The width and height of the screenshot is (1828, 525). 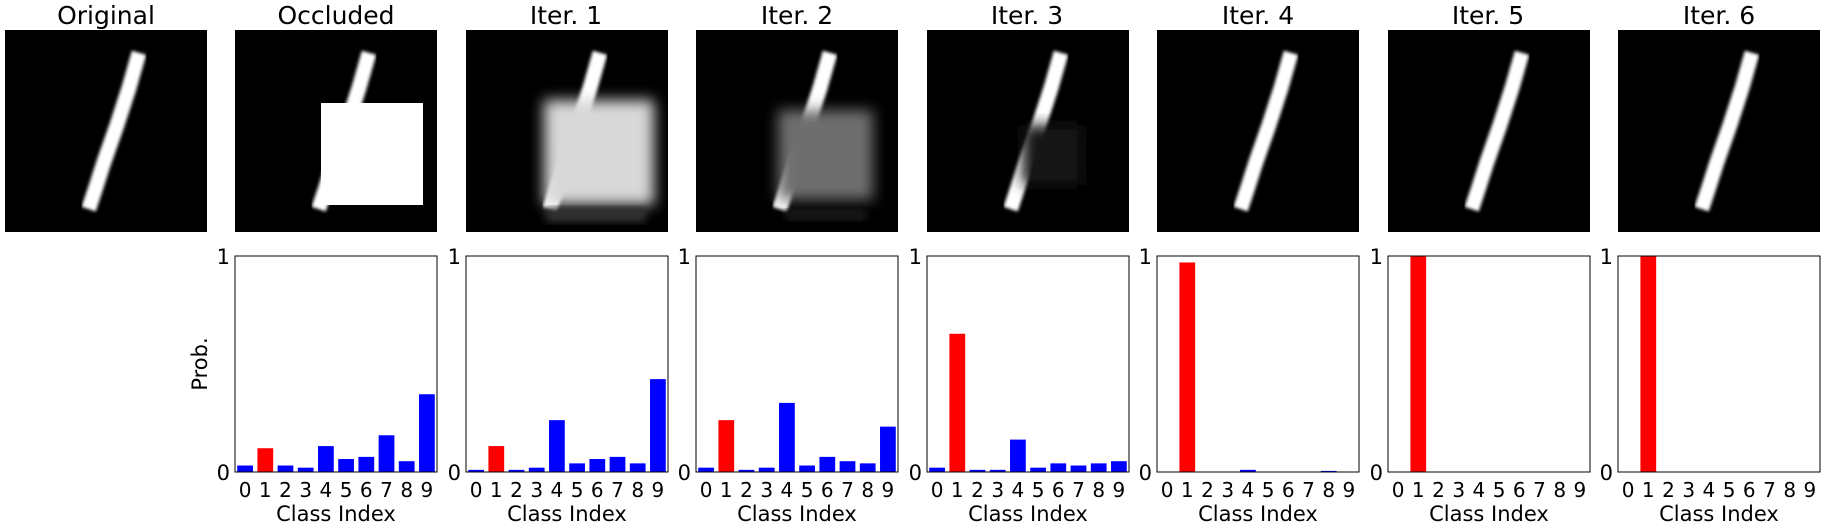 What do you see at coordinates (335, 15) in the screenshot?
I see `panel-title-occluded: Occluded` at bounding box center [335, 15].